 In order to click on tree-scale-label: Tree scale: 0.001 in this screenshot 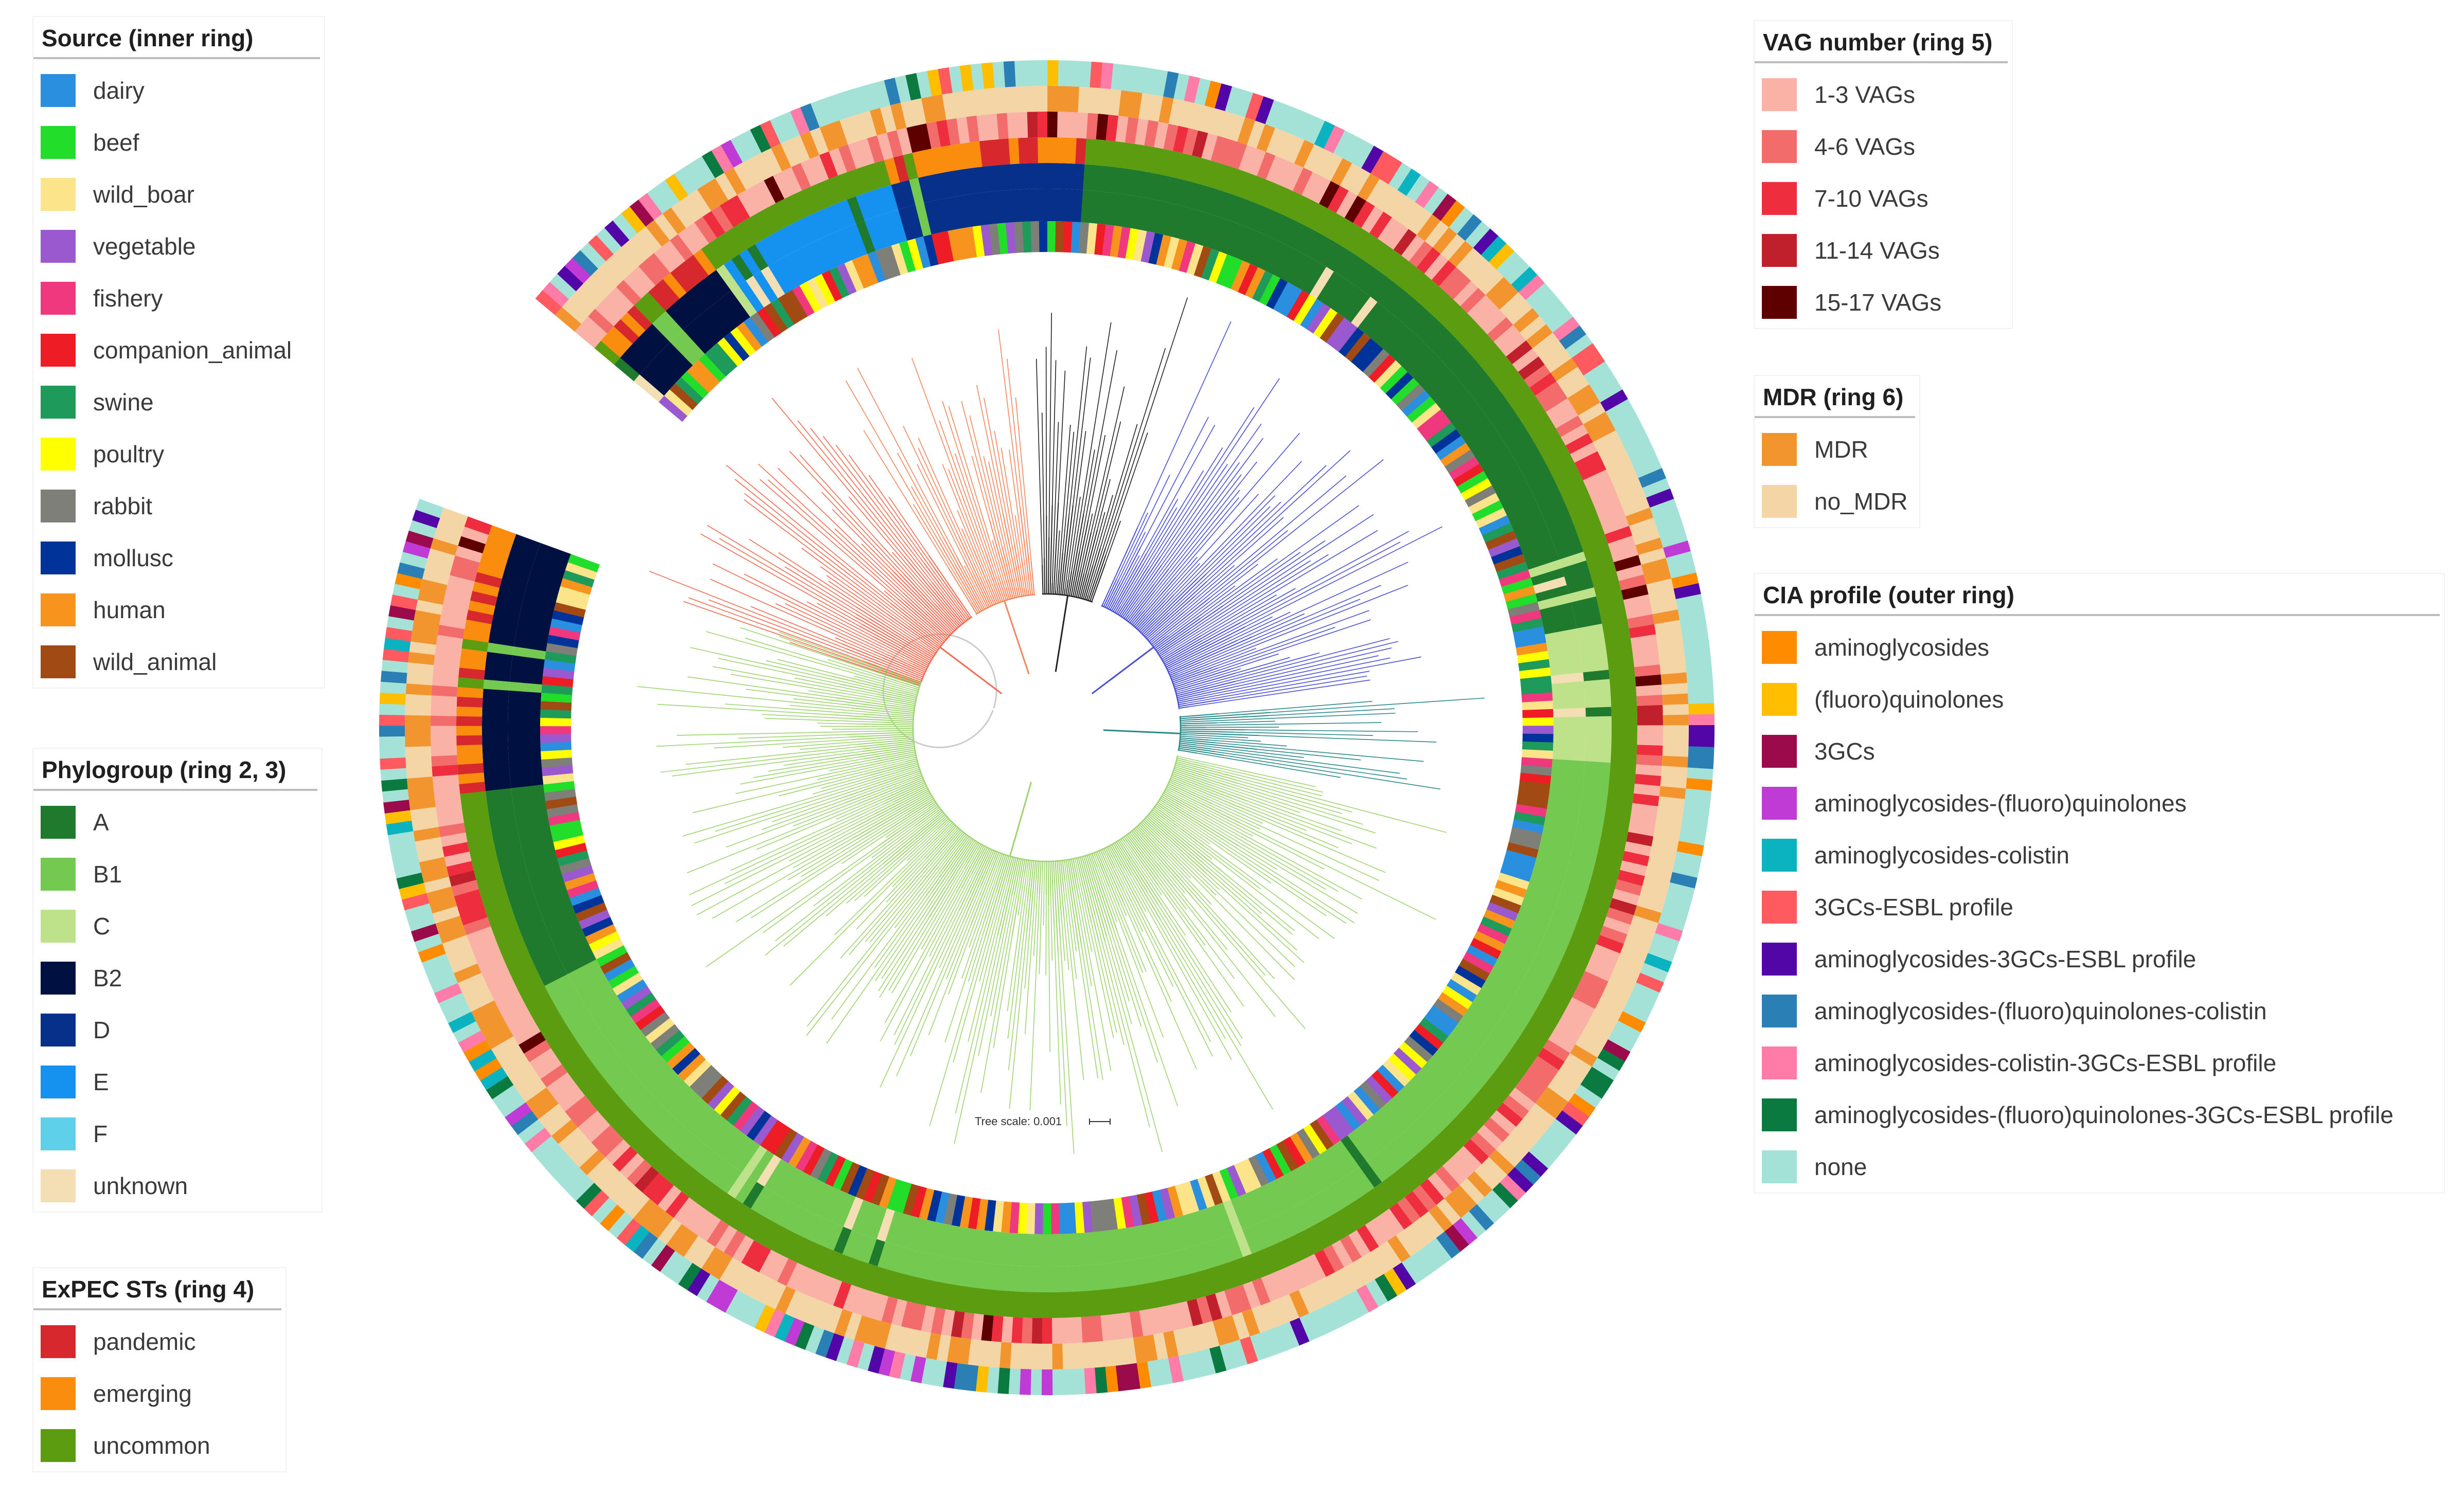, I will do `click(1018, 1122)`.